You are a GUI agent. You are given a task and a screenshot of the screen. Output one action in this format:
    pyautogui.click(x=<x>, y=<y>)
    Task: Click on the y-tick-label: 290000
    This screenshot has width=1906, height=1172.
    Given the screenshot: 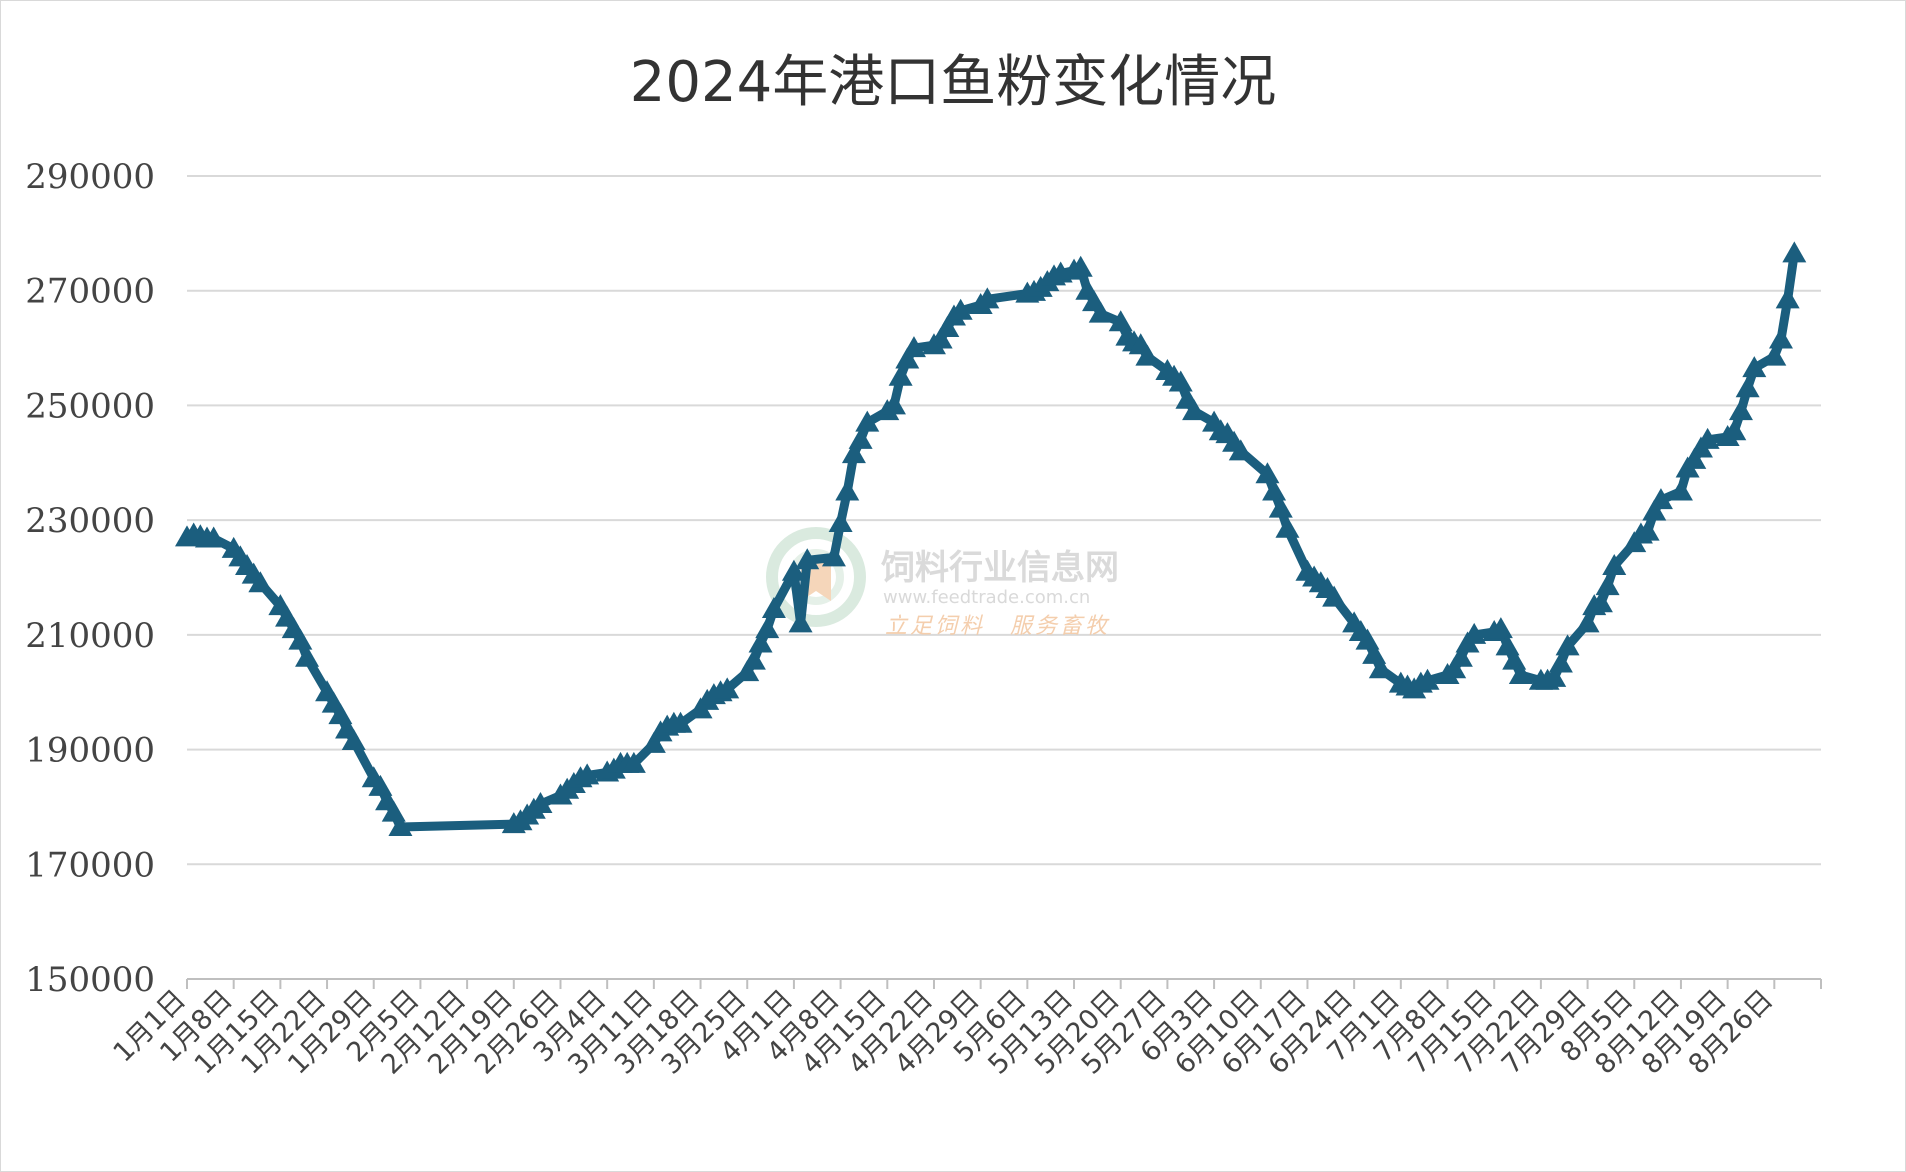 What is the action you would take?
    pyautogui.click(x=90, y=177)
    